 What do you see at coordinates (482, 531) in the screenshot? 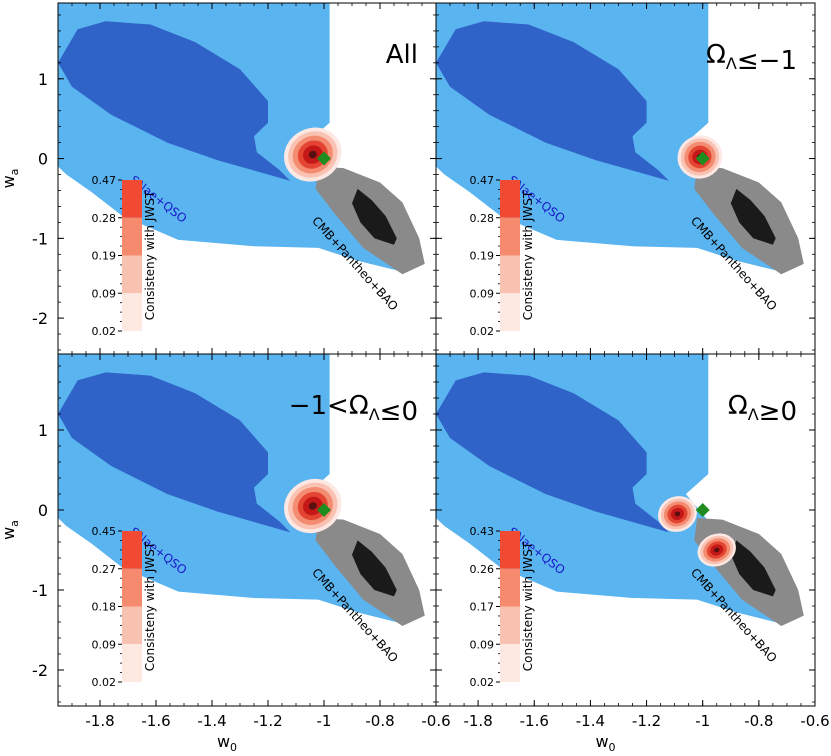
I see `colorbar-tick-label: 0.43` at bounding box center [482, 531].